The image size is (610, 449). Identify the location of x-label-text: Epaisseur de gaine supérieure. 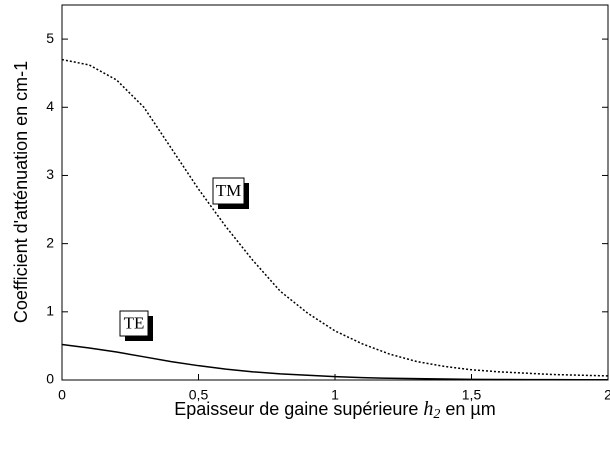
(296, 409).